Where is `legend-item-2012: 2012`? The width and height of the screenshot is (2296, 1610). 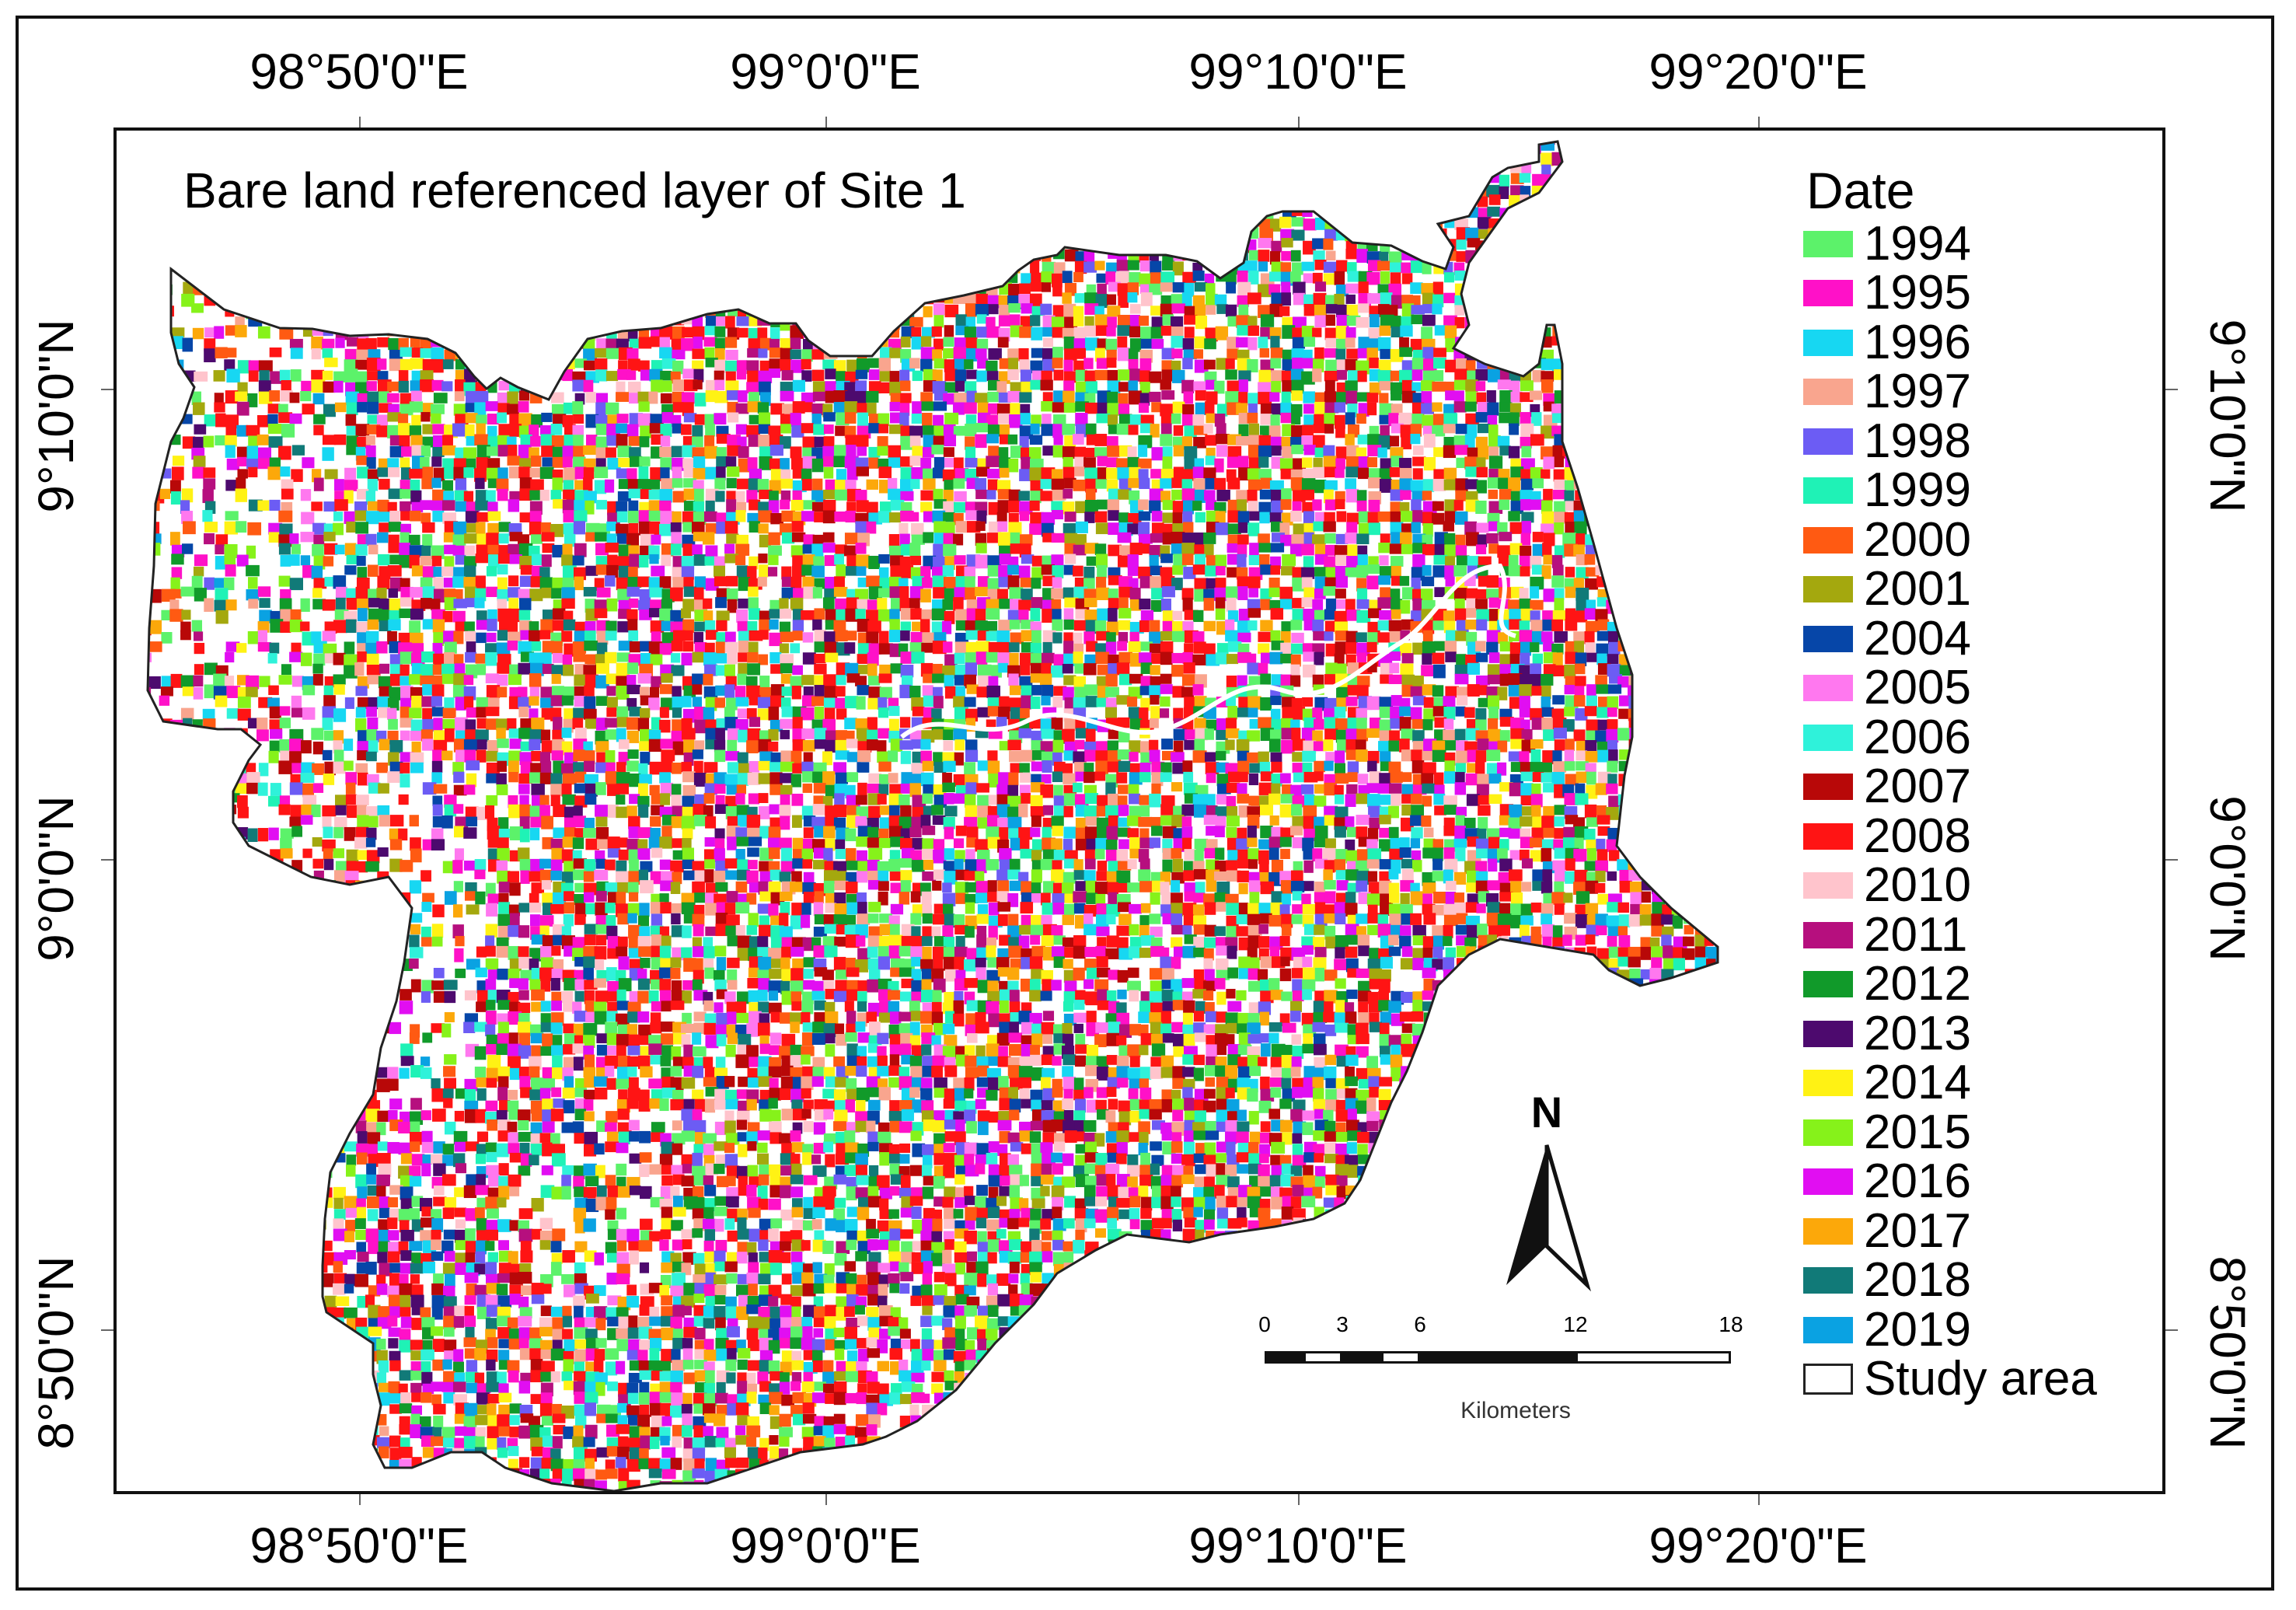 legend-item-2012: 2012 is located at coordinates (1950, 985).